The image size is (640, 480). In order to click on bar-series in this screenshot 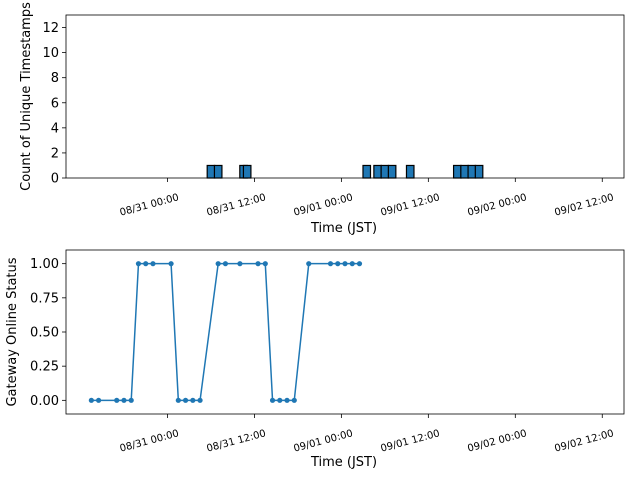, I will do `click(345, 171)`.